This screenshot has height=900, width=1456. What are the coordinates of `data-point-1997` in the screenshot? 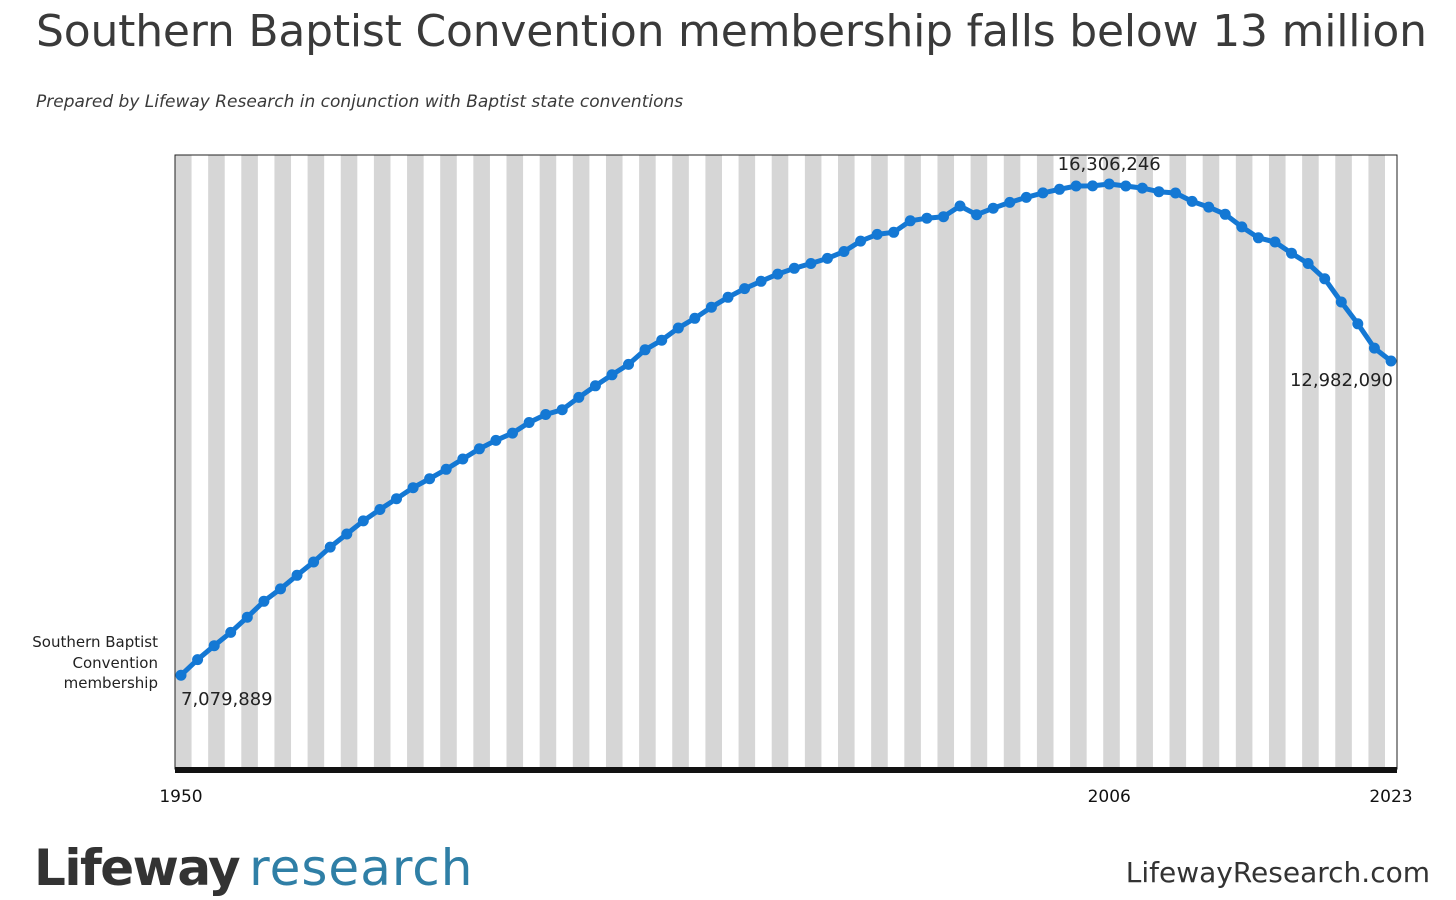 It's located at (960, 206).